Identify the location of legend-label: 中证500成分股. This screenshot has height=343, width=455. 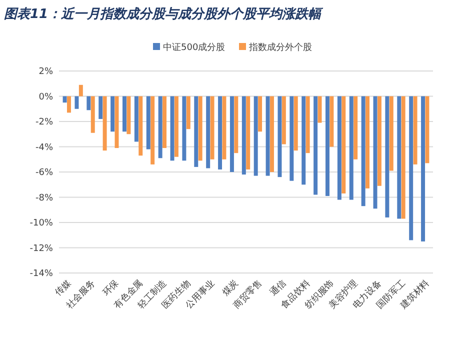
(194, 48).